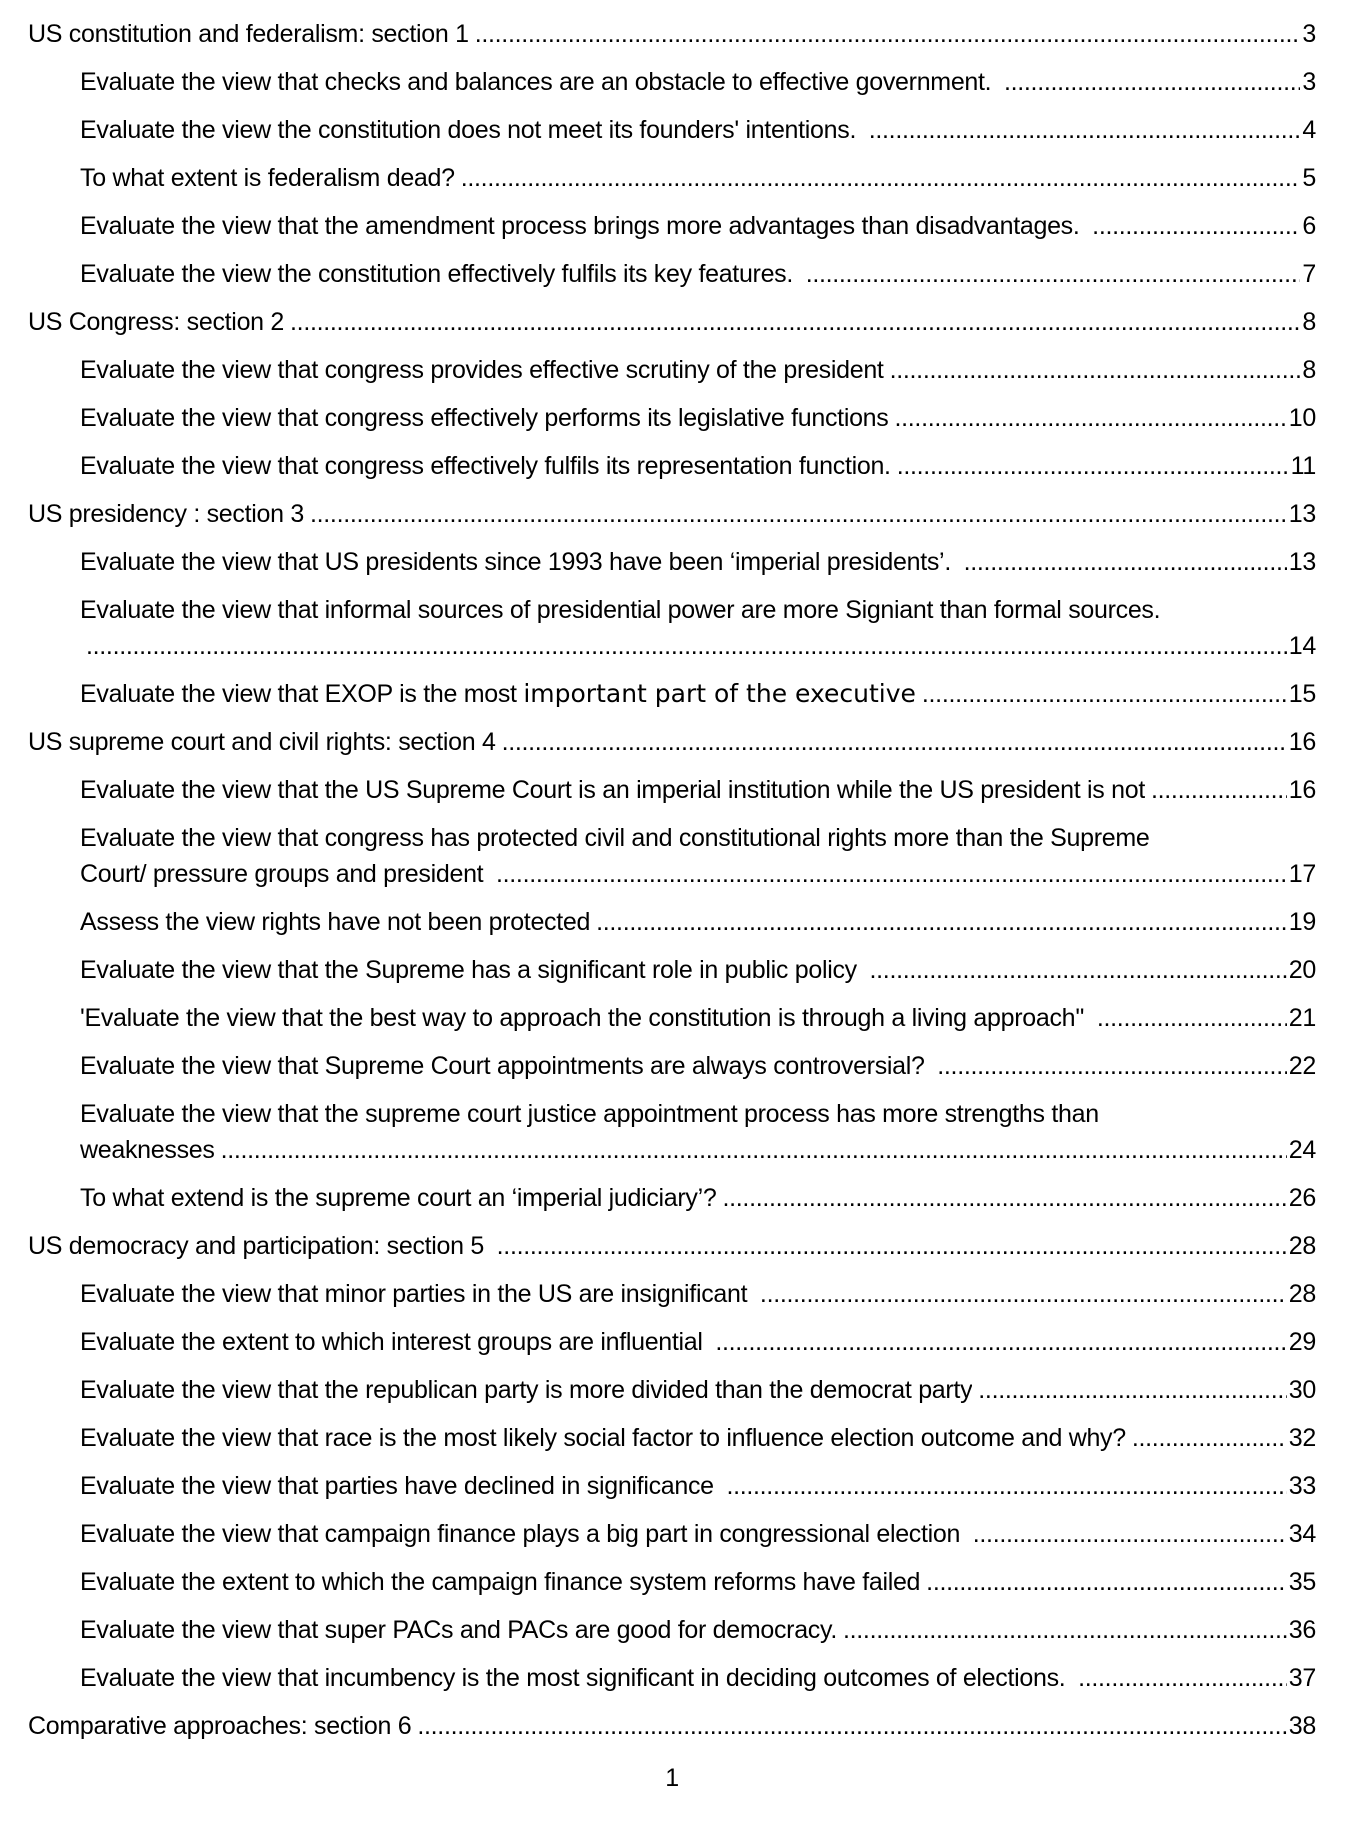 The height and width of the screenshot is (1828, 1346). Describe the element at coordinates (1302, 1066) in the screenshot. I see `toc-page-ref: 22` at that location.